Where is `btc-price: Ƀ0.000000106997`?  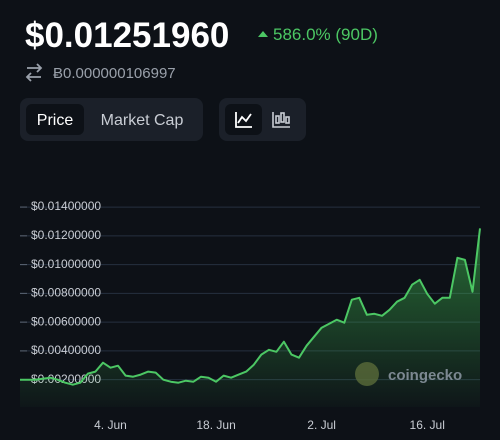 btc-price: Ƀ0.000000106997 is located at coordinates (114, 73).